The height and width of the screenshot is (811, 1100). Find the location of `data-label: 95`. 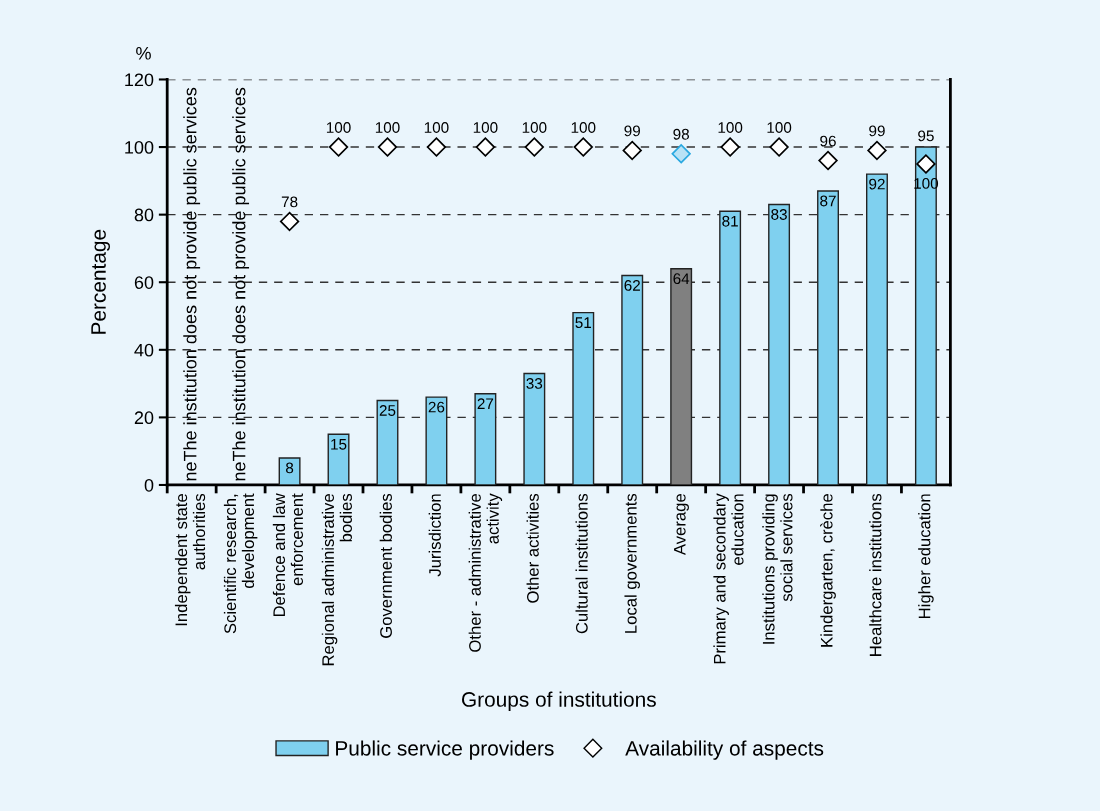

data-label: 95 is located at coordinates (926, 136).